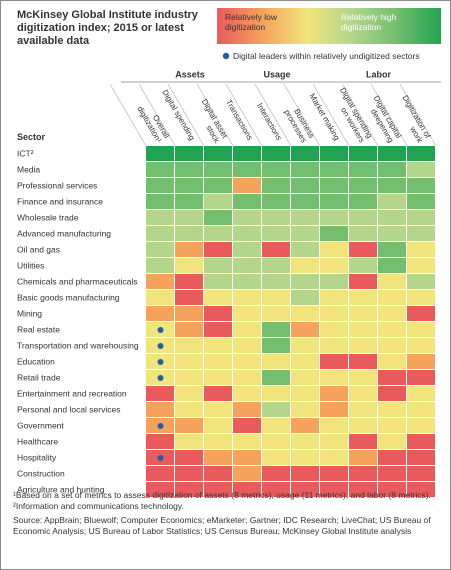 Image resolution: width=451 pixels, height=570 pixels. What do you see at coordinates (64, 233) in the screenshot?
I see `row-label: Advanced manufacturing` at bounding box center [64, 233].